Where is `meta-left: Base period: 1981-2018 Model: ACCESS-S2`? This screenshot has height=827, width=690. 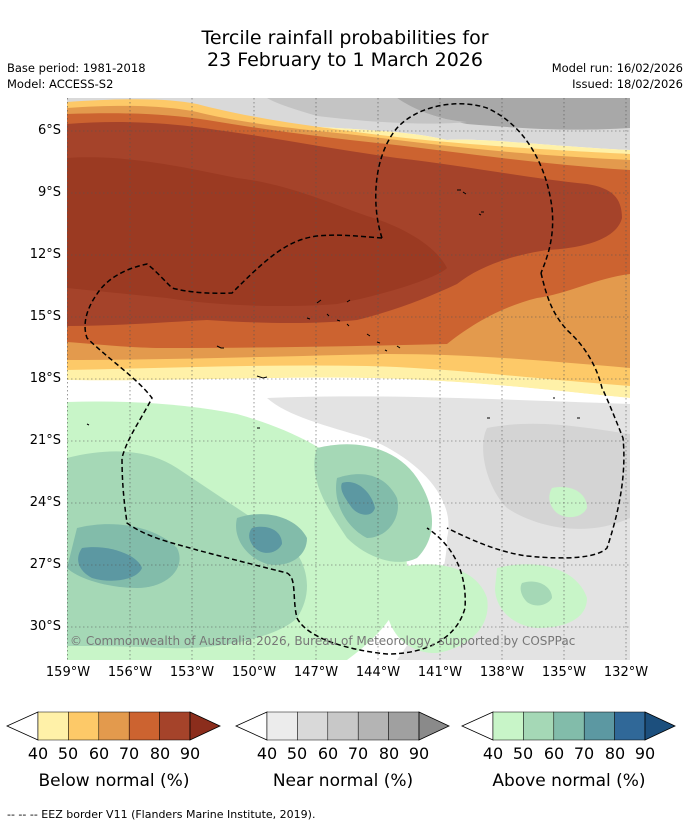 meta-left: Base period: 1981-2018 Model: ACCESS-S2 is located at coordinates (76, 76).